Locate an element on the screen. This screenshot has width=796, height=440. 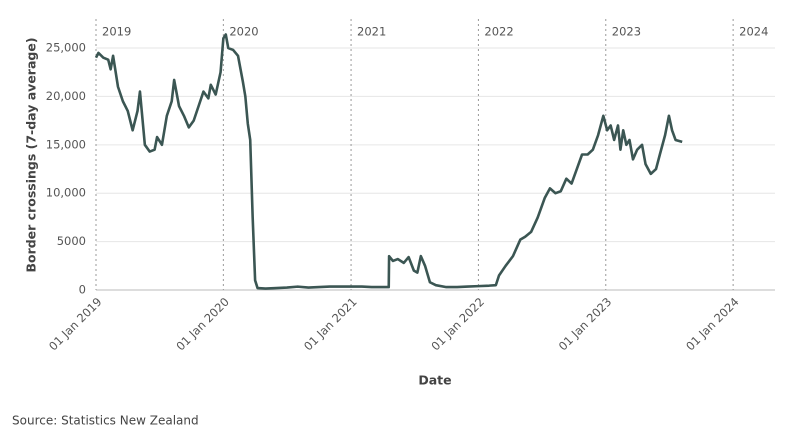
y-axis-title: Border crossings (7-day average) is located at coordinates (31, 154).